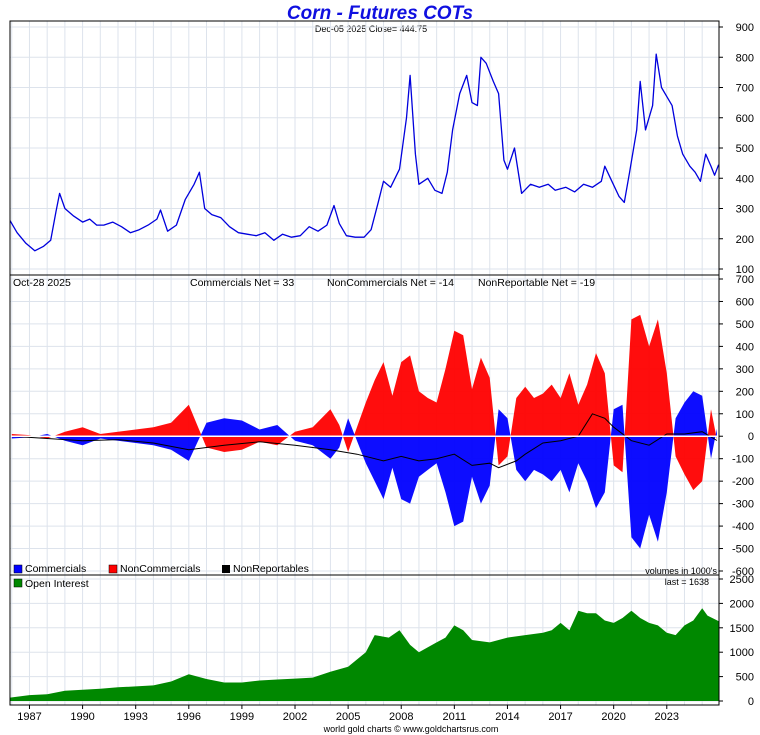  I want to click on cot-ytick-label: 600, so click(745, 302).